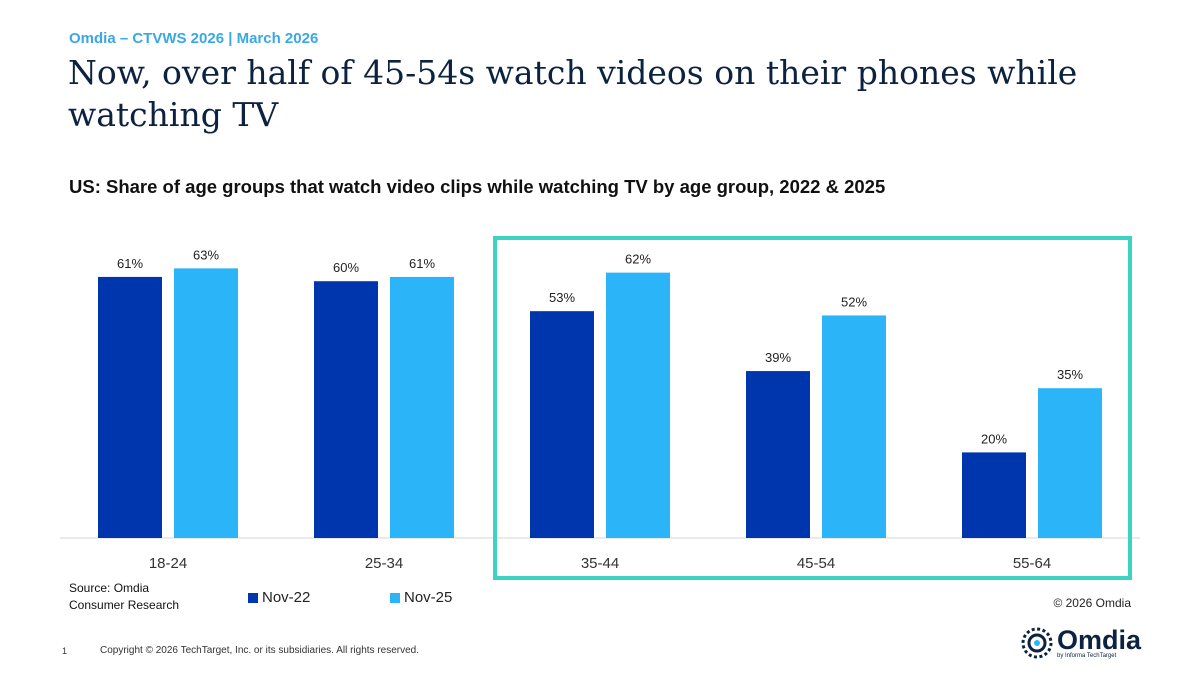 The width and height of the screenshot is (1200, 675). I want to click on legend-label: Nov-25, so click(428, 597).